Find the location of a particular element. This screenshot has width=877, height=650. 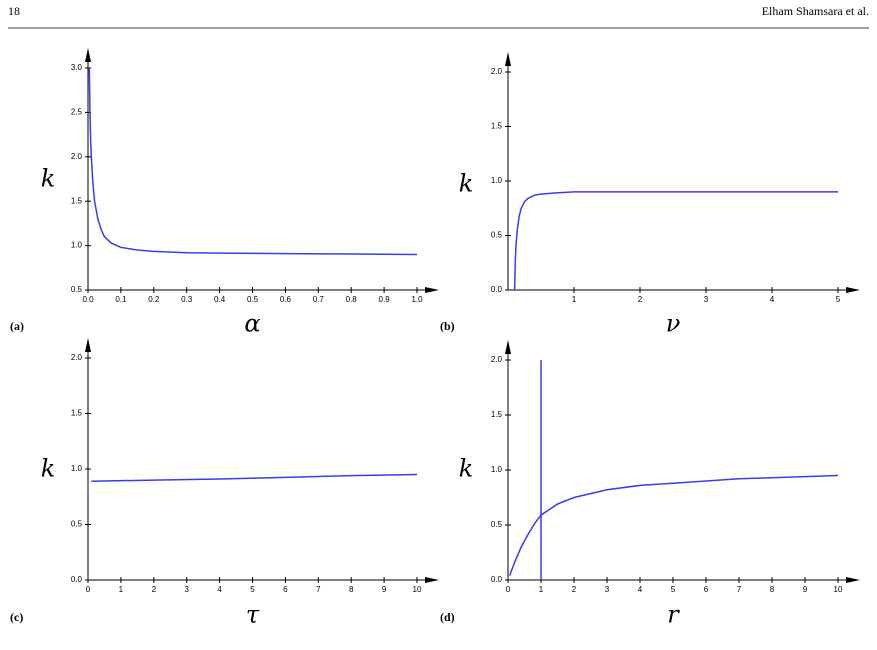

x-axis-label: ν is located at coordinates (673, 324).